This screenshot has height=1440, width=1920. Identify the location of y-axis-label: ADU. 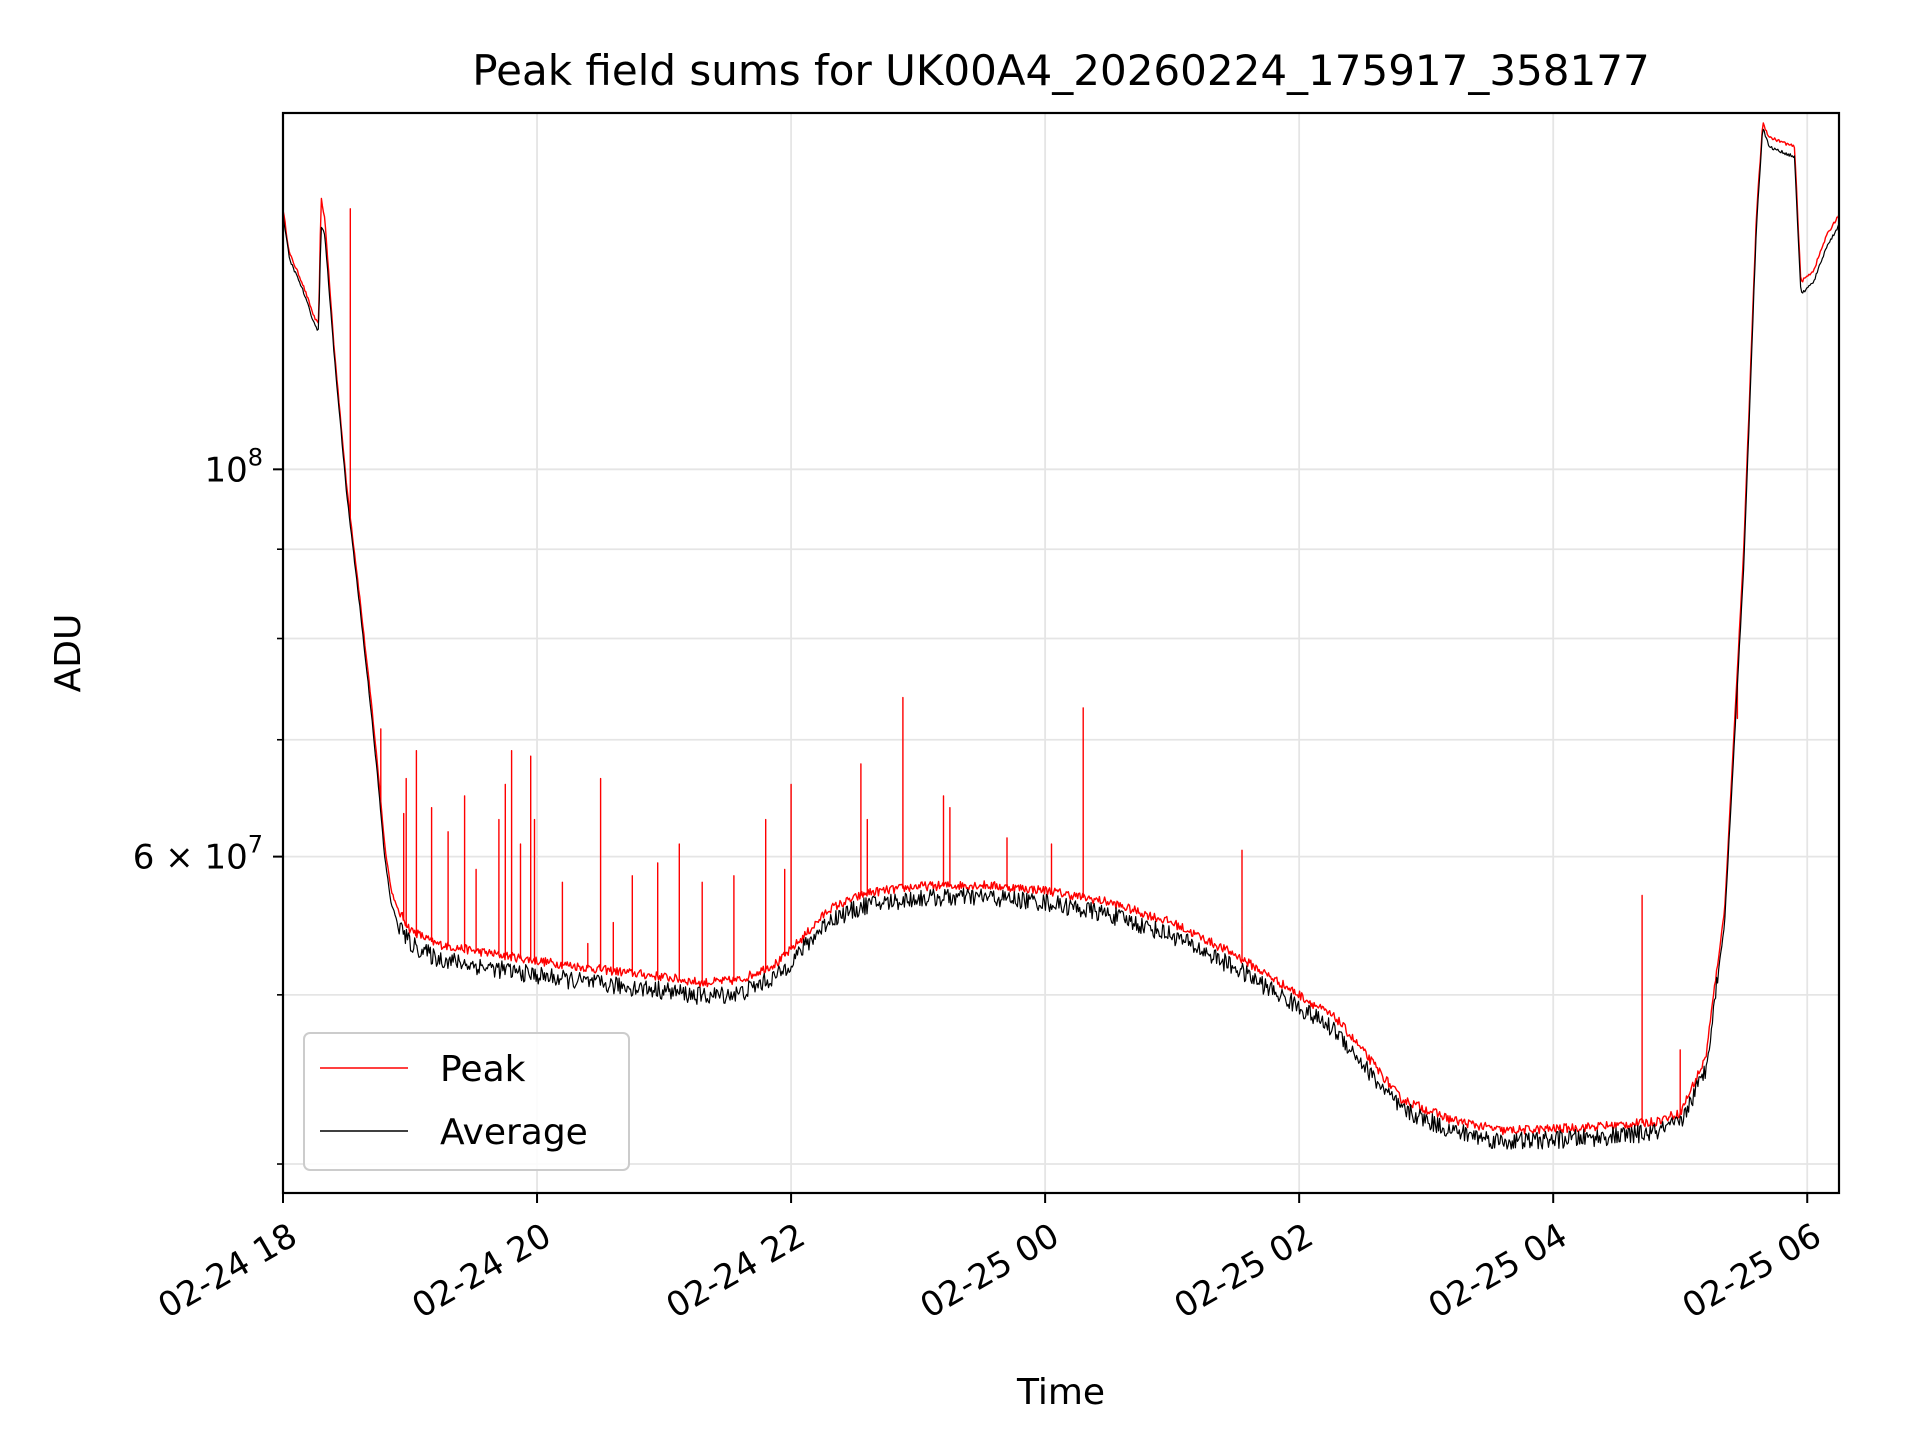
(68, 653).